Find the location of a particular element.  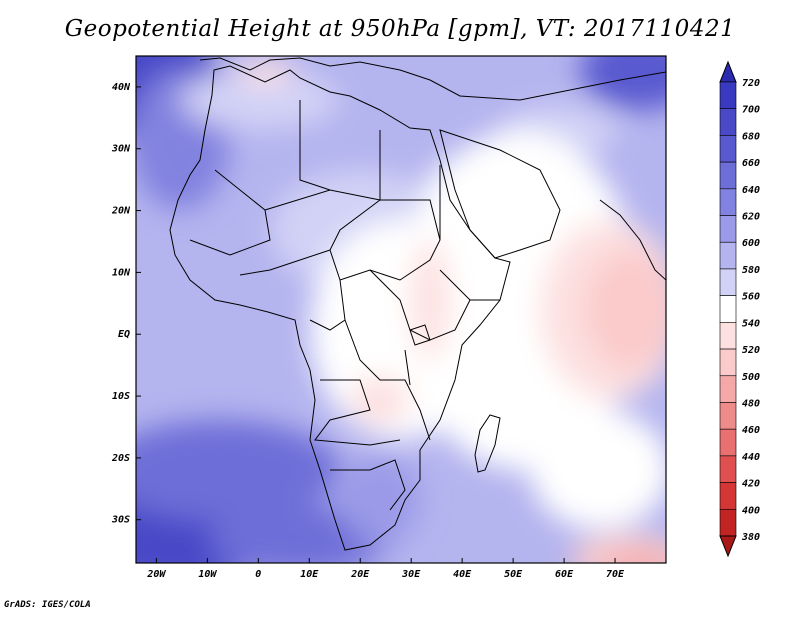

colorbar-label: 460 is located at coordinates (751, 430).